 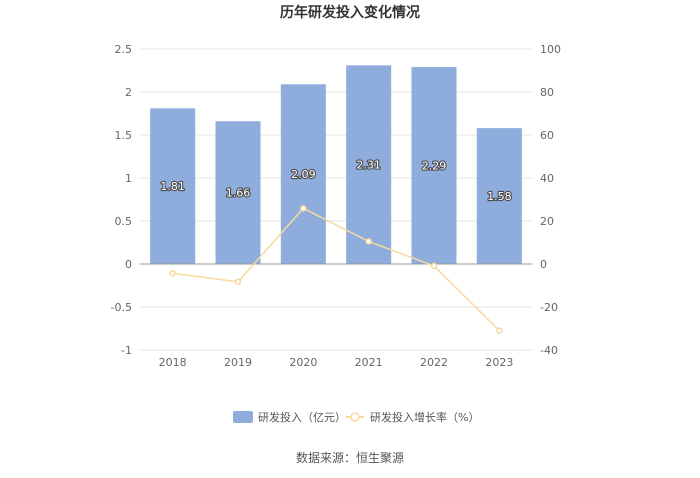 I want to click on bar-label-2019: 1.66, so click(x=238, y=193).